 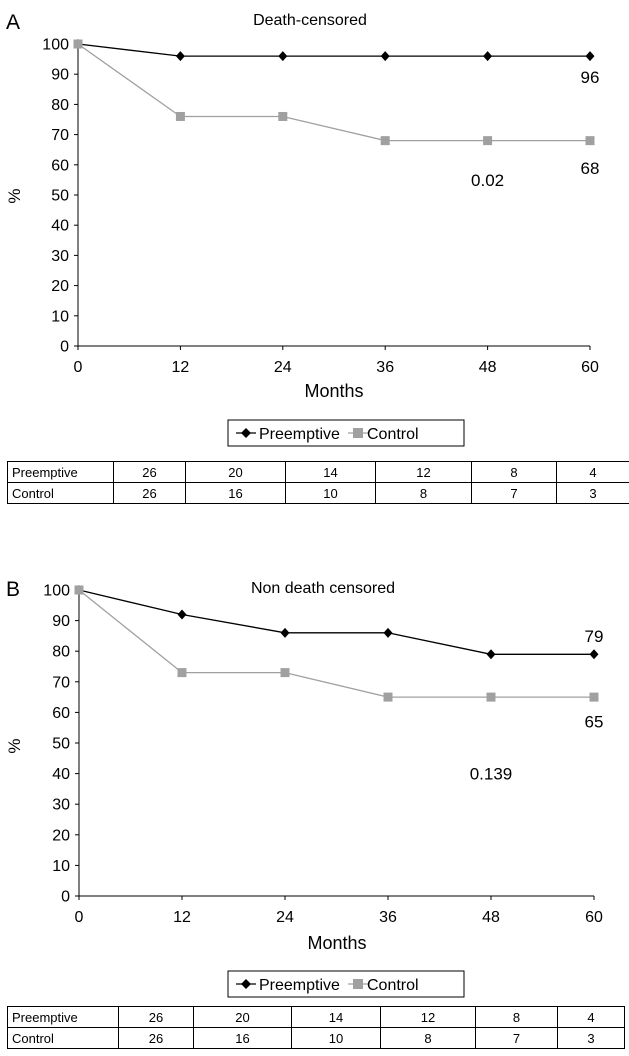 What do you see at coordinates (61, 805) in the screenshot?
I see `y-tick-label: 30` at bounding box center [61, 805].